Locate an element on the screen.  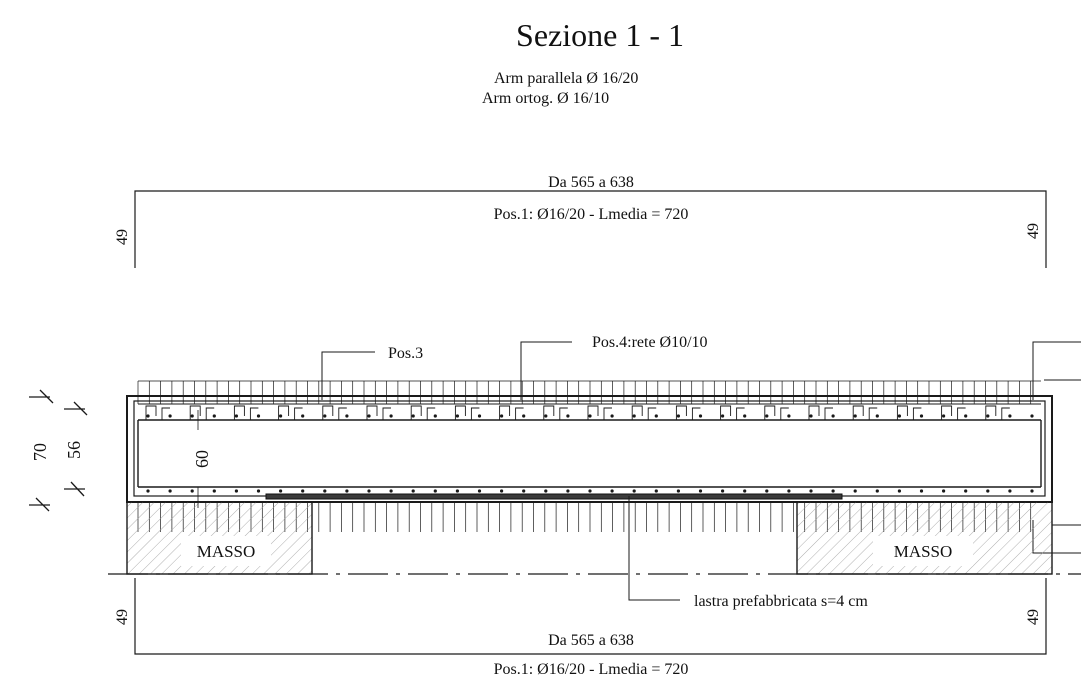
pos3-label: Pos.3 is located at coordinates (405, 353).